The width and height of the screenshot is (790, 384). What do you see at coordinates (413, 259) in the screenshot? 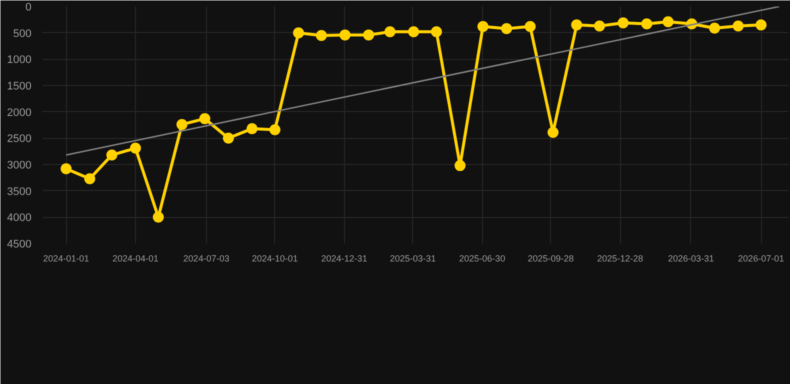
I see `x-tick-label: 2025-03-31` at bounding box center [413, 259].